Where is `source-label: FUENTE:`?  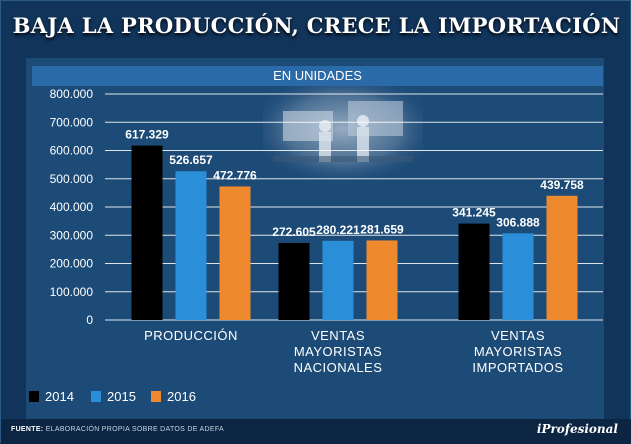 source-label: FUENTE: is located at coordinates (27, 429).